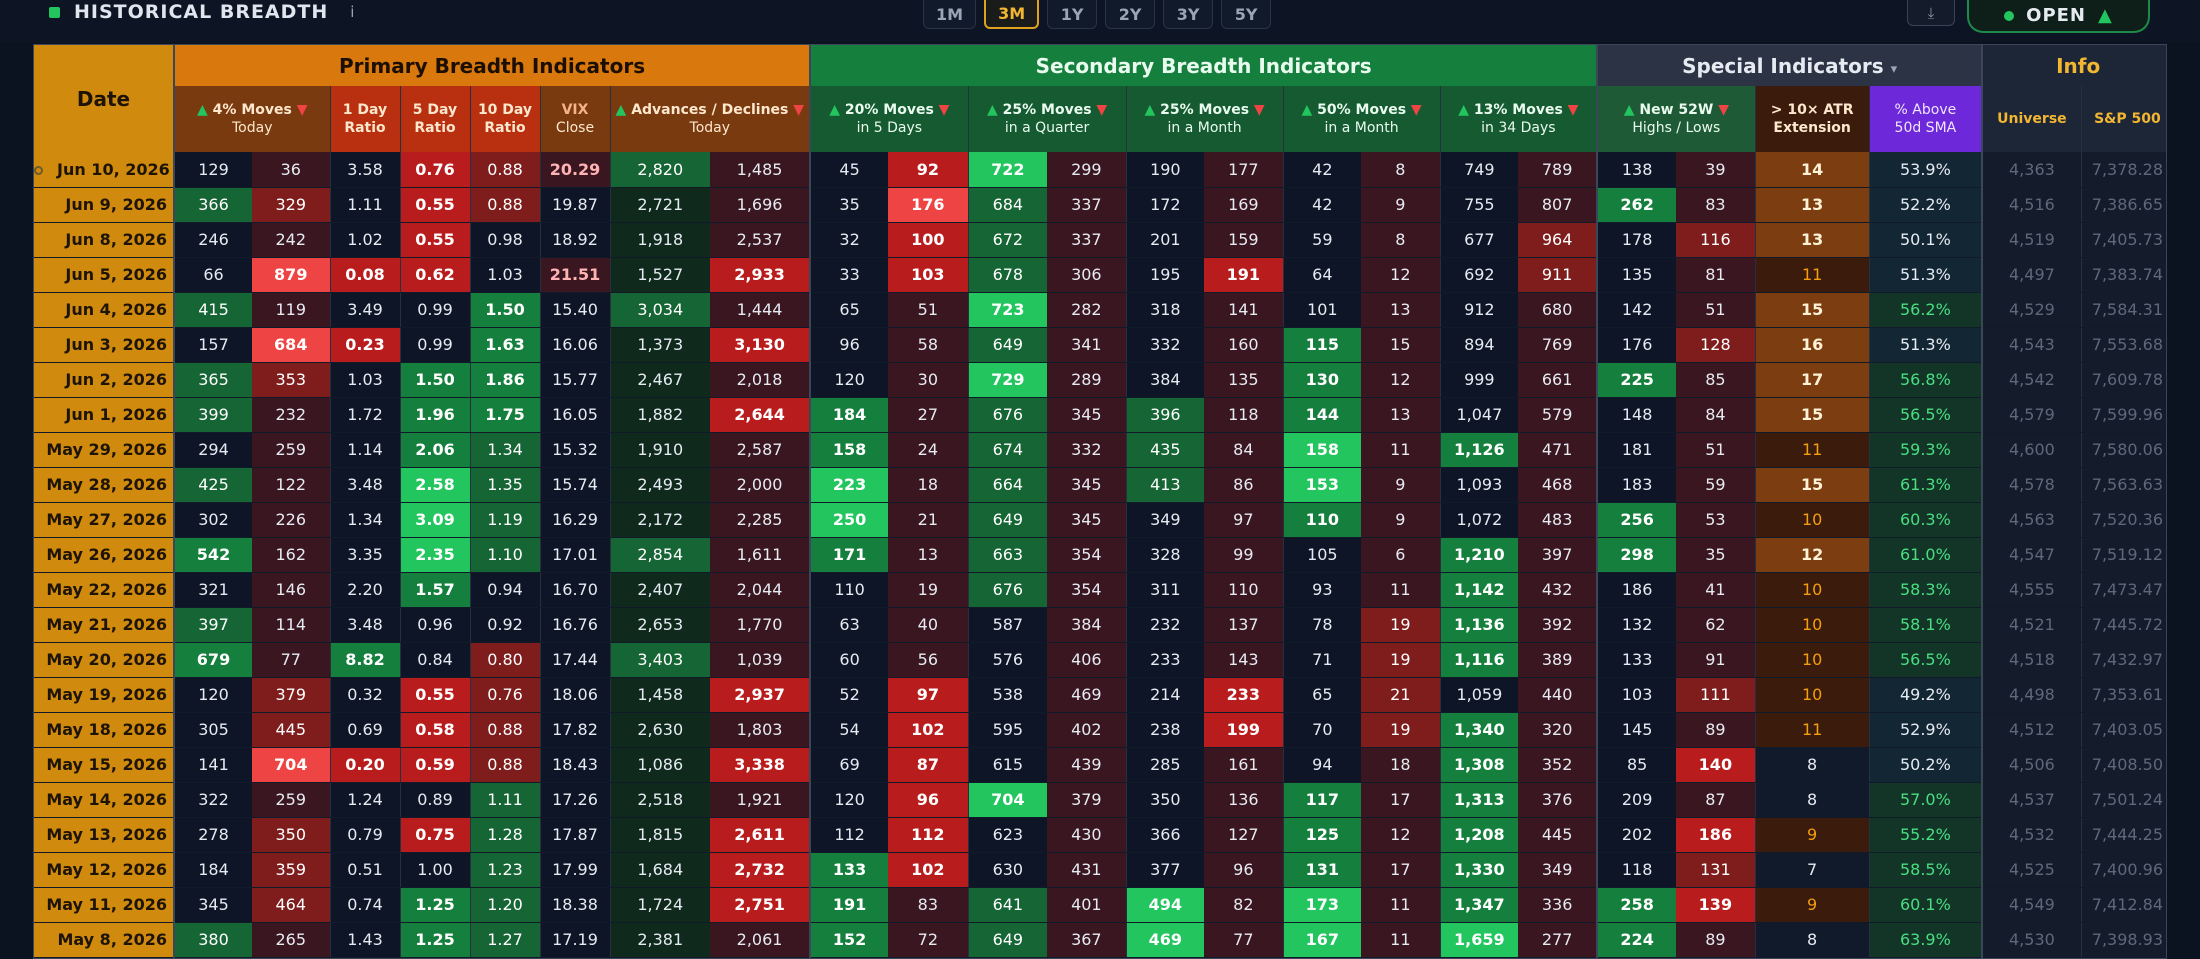 The width and height of the screenshot is (2200, 959). I want to click on market-status-button: OPEN ▲, so click(2058, 16).